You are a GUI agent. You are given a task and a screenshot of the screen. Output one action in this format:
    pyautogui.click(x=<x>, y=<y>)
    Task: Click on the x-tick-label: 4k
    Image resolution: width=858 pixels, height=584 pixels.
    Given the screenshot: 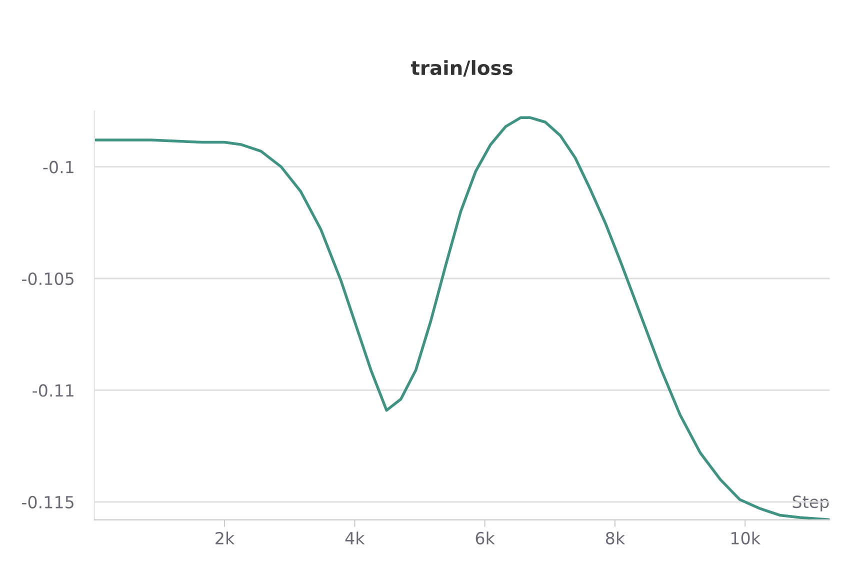 What is the action you would take?
    pyautogui.click(x=355, y=538)
    